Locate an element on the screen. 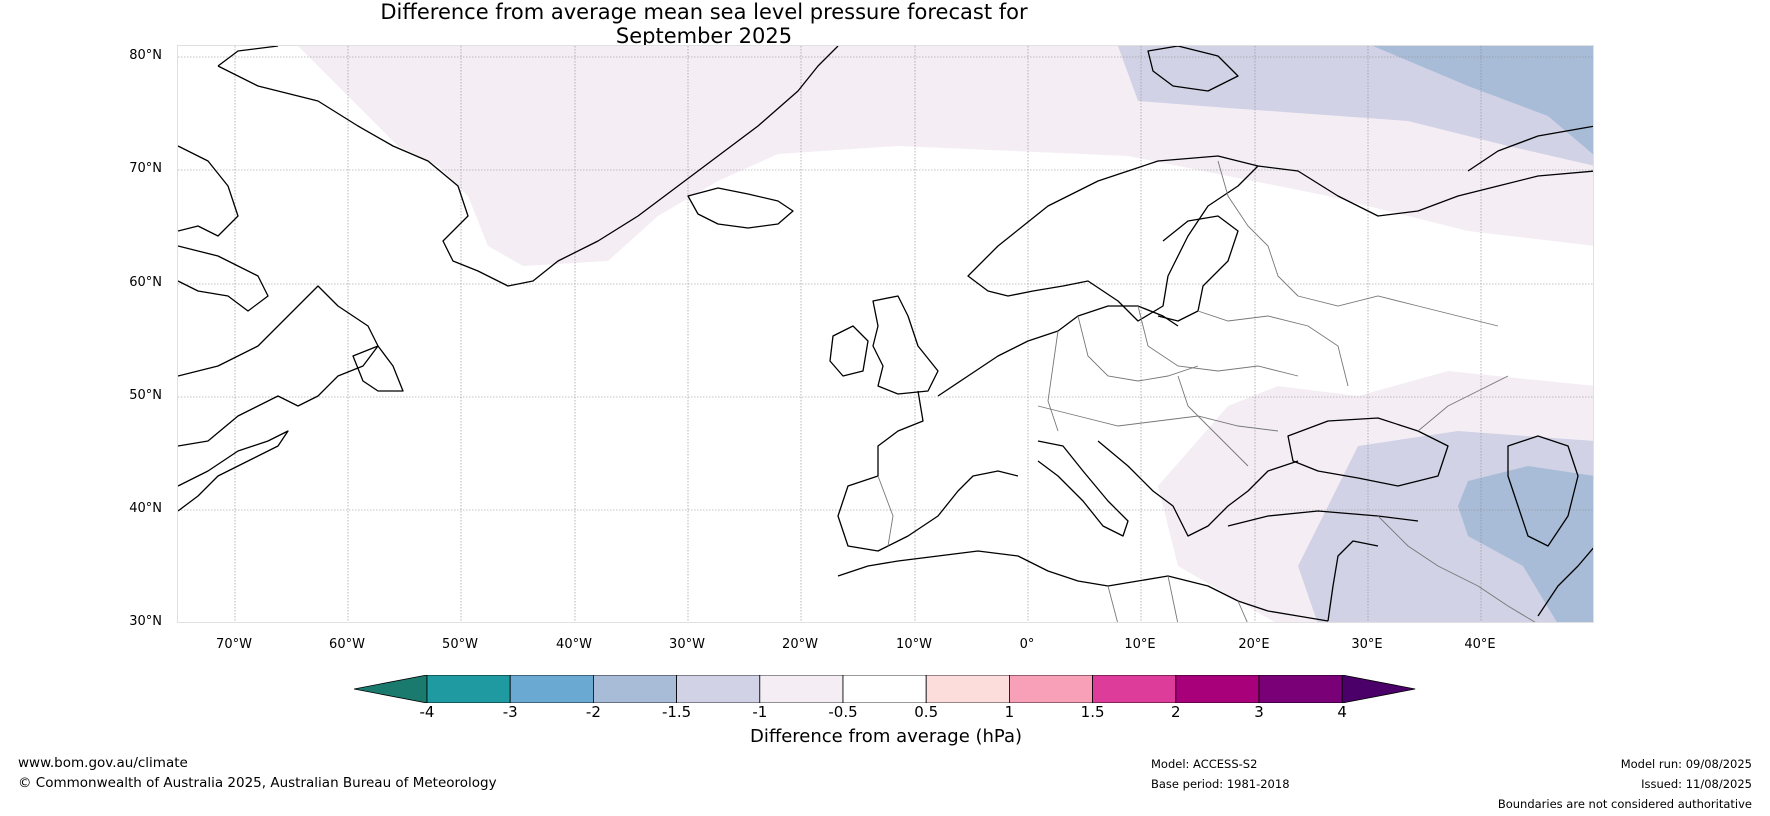 Image resolution: width=1770 pixels, height=816 pixels. lat-label-70n: 70°N is located at coordinates (145, 168).